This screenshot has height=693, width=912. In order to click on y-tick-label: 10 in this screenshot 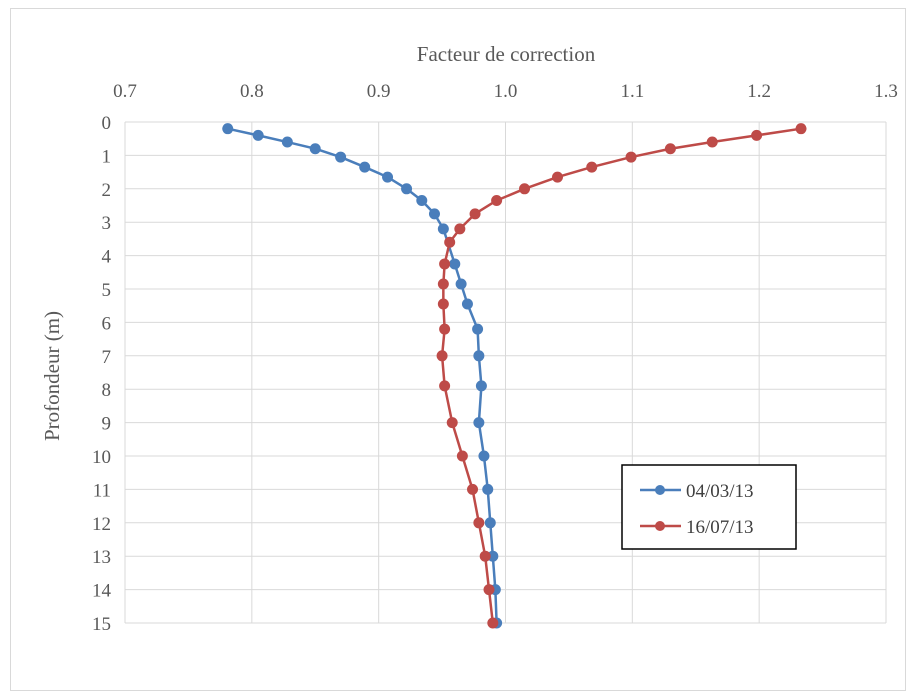, I will do `click(101, 457)`.